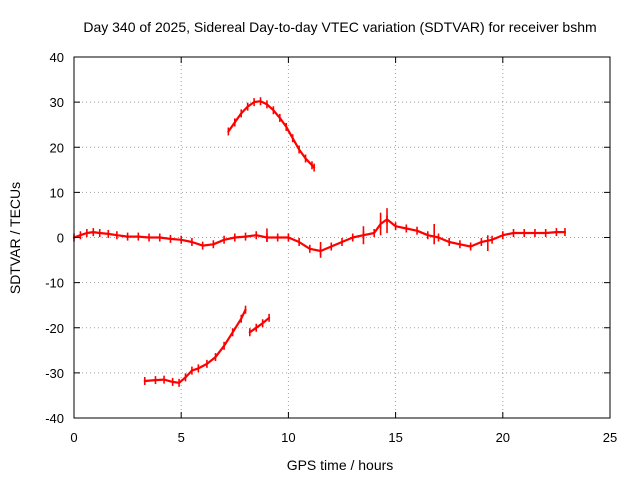 The image size is (640, 480). What do you see at coordinates (57, 57) in the screenshot?
I see `y-tick-label: 40` at bounding box center [57, 57].